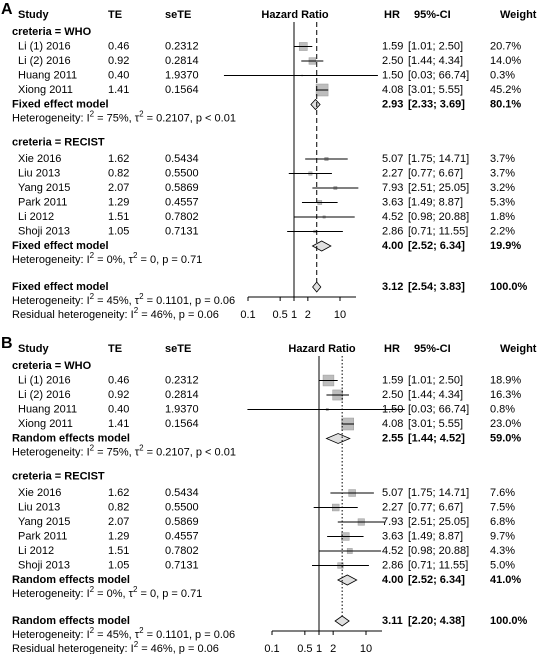  Describe the element at coordinates (190, 635) in the screenshot. I see `heterogeneity-part: = 0.1101, p = 0.06` at that location.